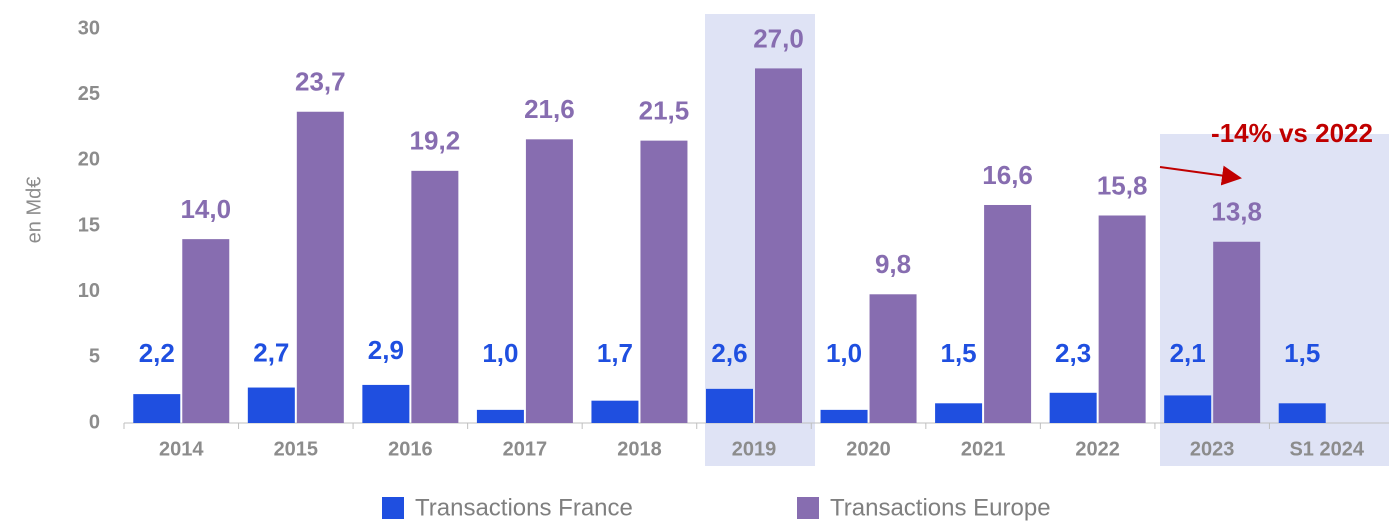 This screenshot has height=524, width=1389. Describe the element at coordinates (525, 449) in the screenshot. I see `x-tick-label: 2017` at that location.